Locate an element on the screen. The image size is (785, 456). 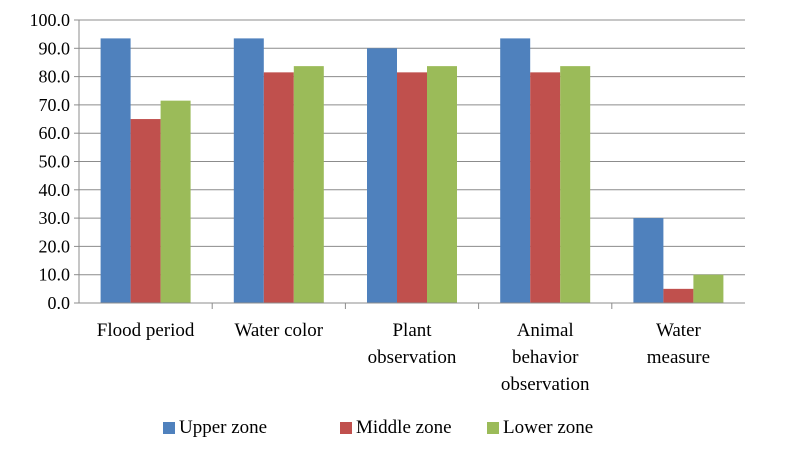
y-tick-label: 80.0 is located at coordinates (55, 77).